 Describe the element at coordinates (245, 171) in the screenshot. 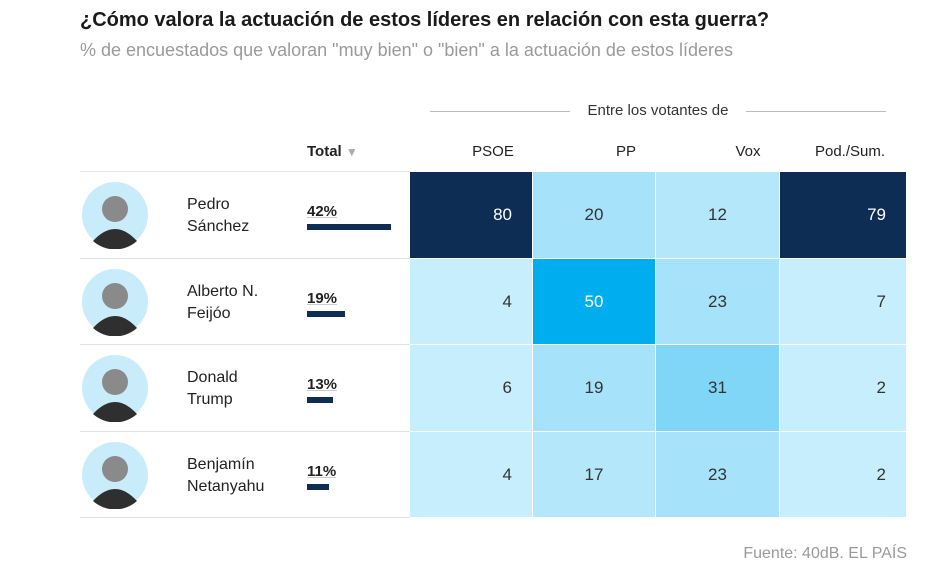

I see `header-separator` at that location.